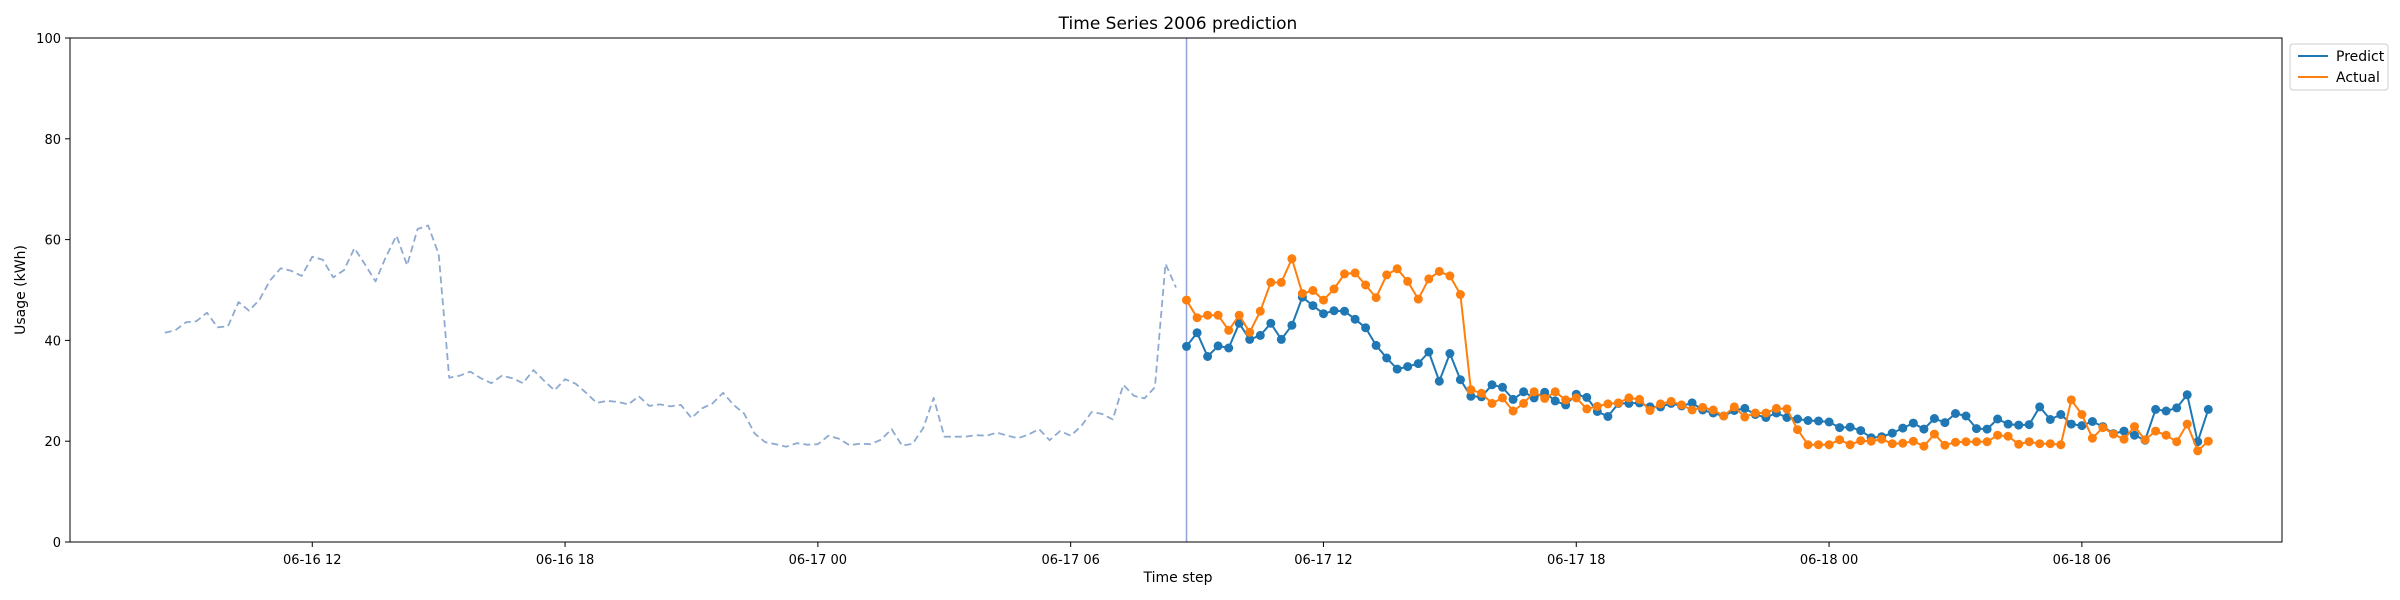  What do you see at coordinates (1178, 578) in the screenshot?
I see `x-axis-label: Time step` at bounding box center [1178, 578].